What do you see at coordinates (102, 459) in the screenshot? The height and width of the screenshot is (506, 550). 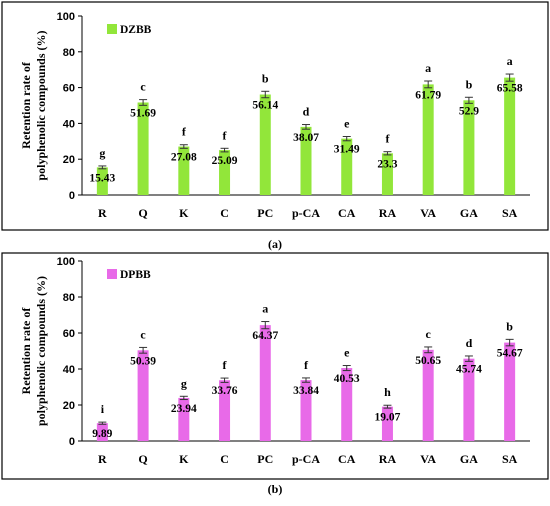 I see `x-tick-label: R` at bounding box center [102, 459].